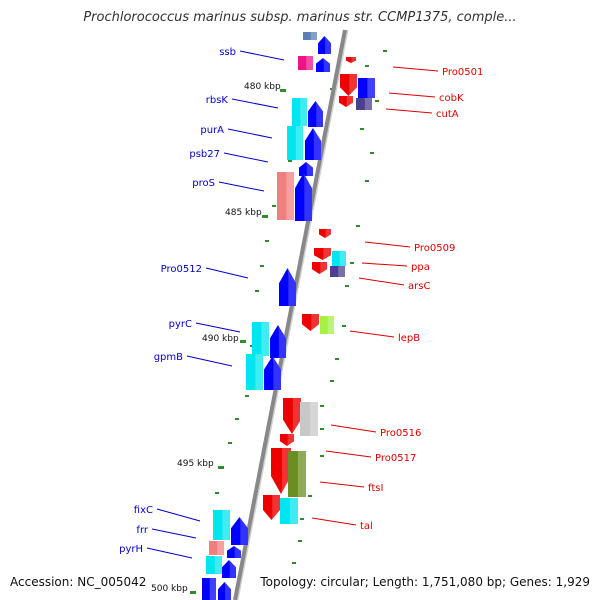 The height and width of the screenshot is (600, 600). Describe the element at coordinates (78, 582) in the screenshot. I see `accession-label: Accession: NC_005042` at that location.